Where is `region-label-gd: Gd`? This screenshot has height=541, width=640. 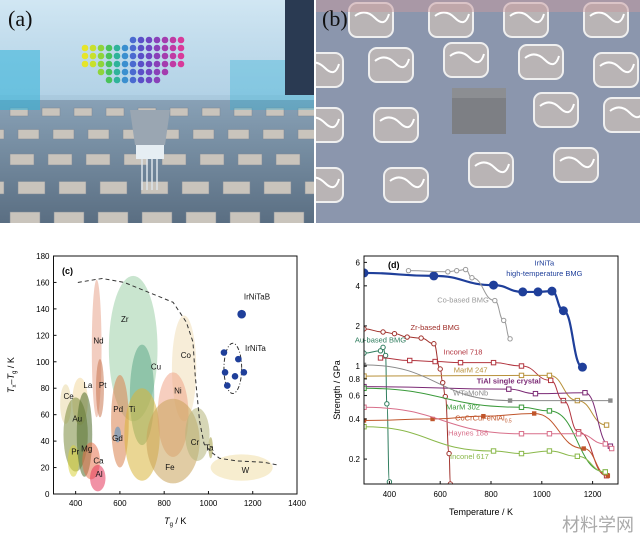
region-label-gd: Gd is located at coordinates (117, 438).